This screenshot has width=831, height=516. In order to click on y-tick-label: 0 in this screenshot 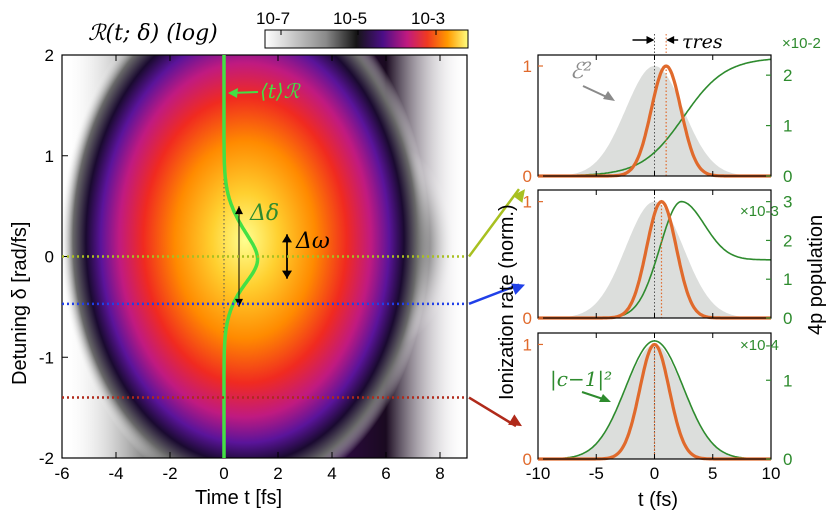, I will do `click(49, 257)`.